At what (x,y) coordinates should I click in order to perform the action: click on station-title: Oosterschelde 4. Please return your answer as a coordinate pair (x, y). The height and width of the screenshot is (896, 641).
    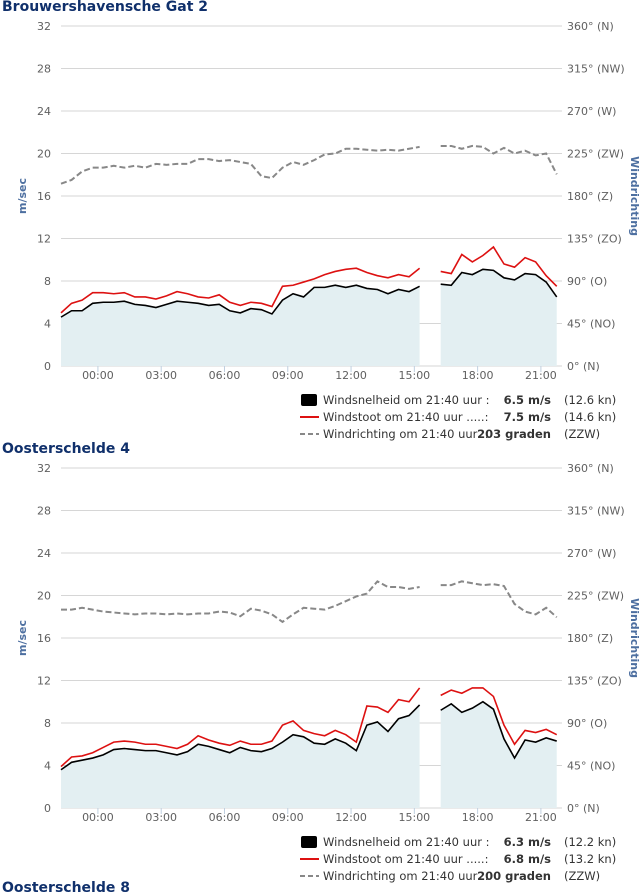
    Looking at the image, I should click on (66, 449).